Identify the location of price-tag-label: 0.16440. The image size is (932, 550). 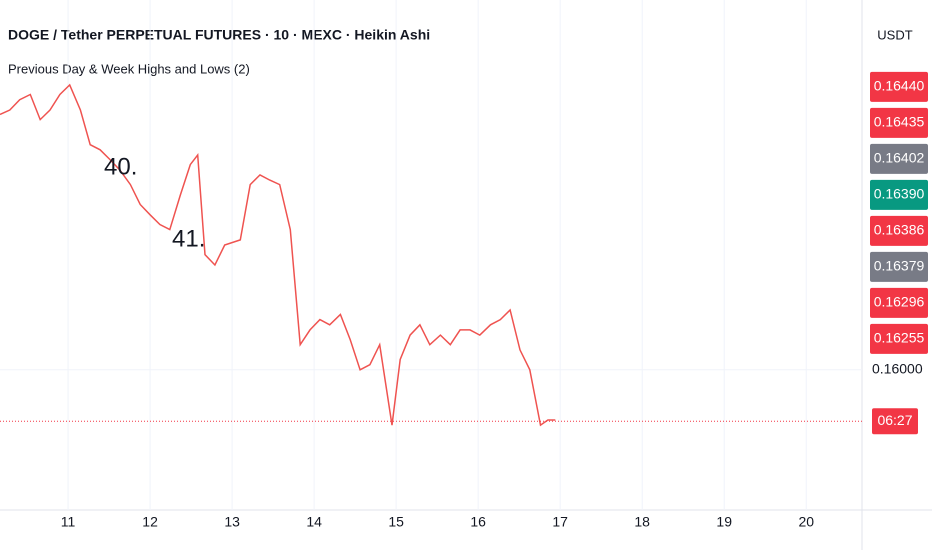
(899, 86).